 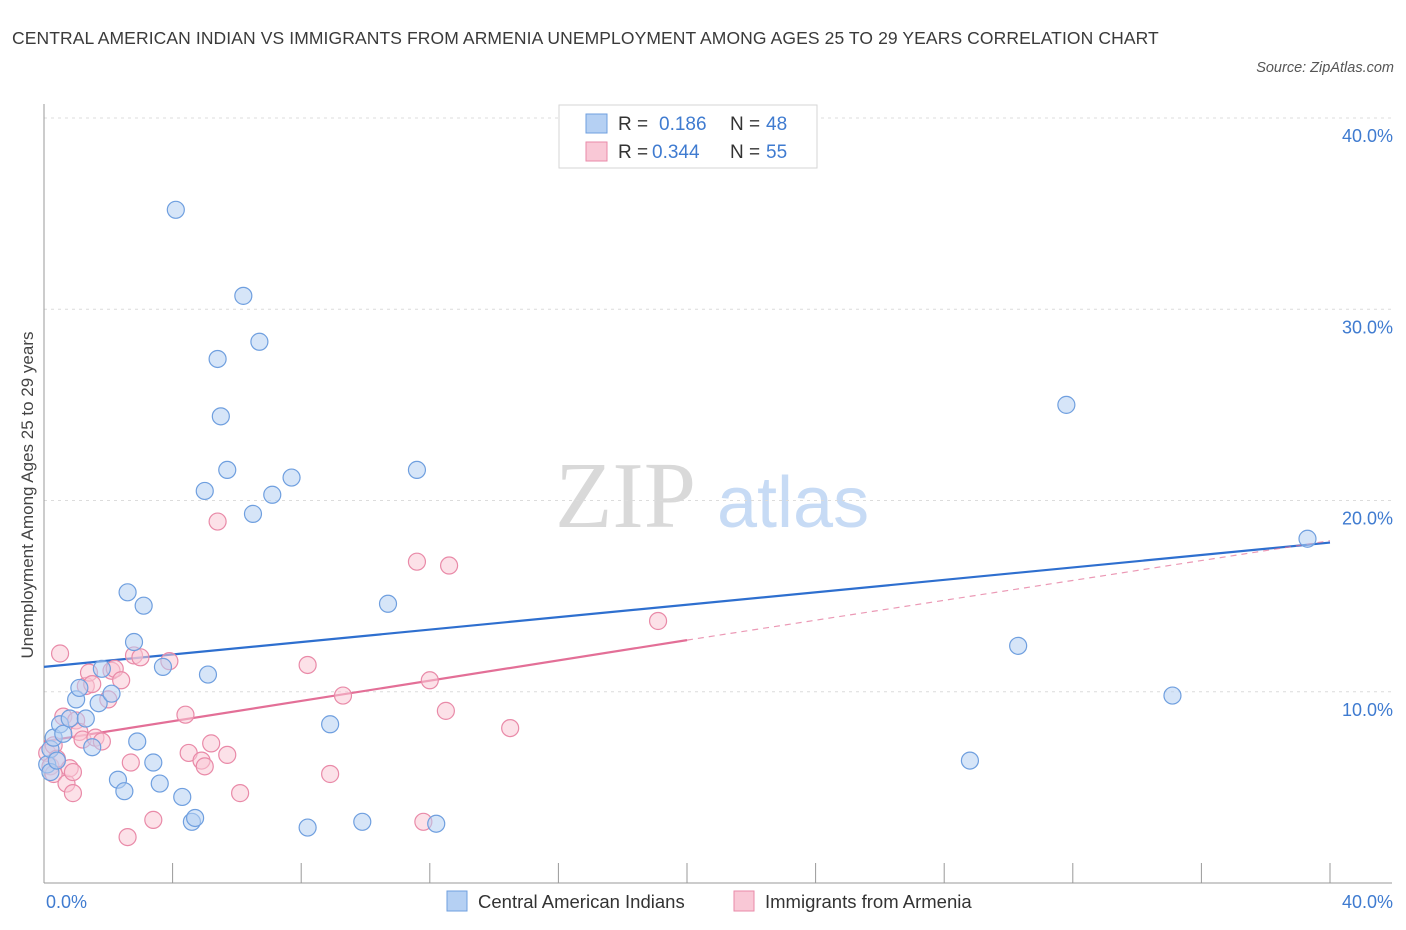 What do you see at coordinates (633, 152) in the screenshot?
I see `legend-r-label-2: R =` at bounding box center [633, 152].